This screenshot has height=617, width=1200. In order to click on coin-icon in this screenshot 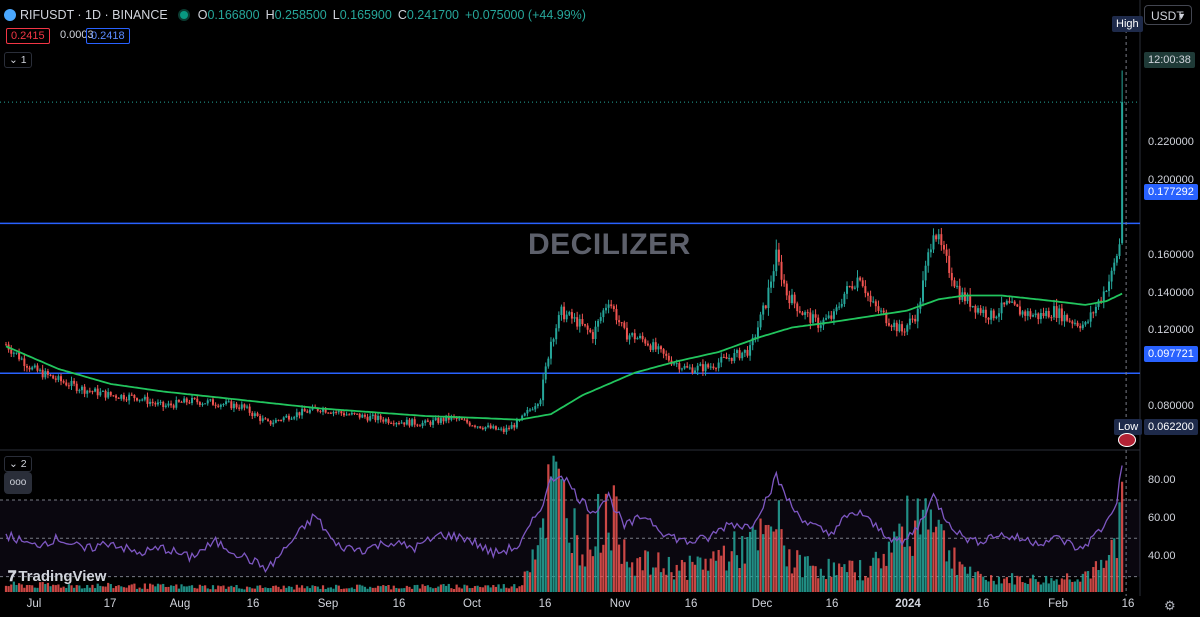, I will do `click(10, 15)`.